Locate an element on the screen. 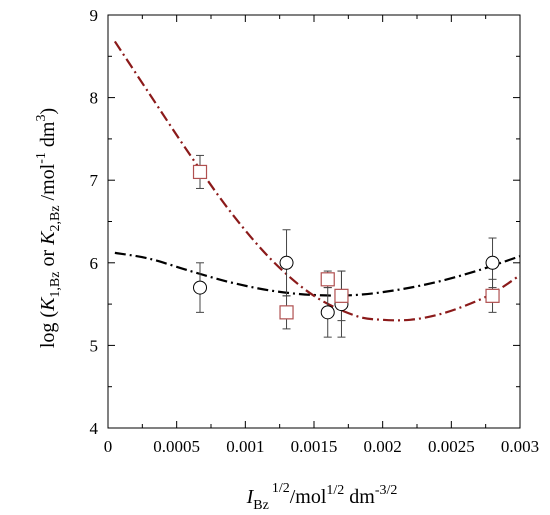 The image size is (550, 515). x-tick-label: 0 is located at coordinates (108, 446).